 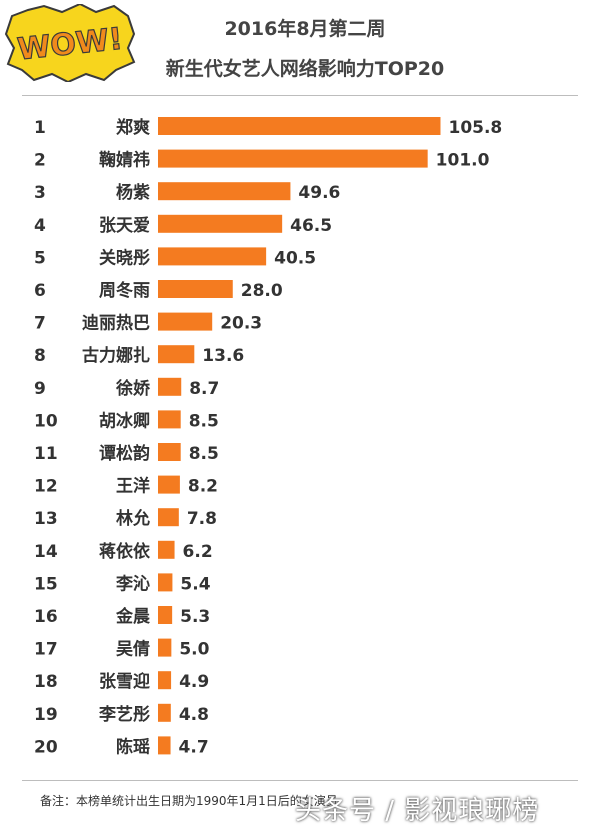 I want to click on rank-label: 8, so click(x=40, y=356).